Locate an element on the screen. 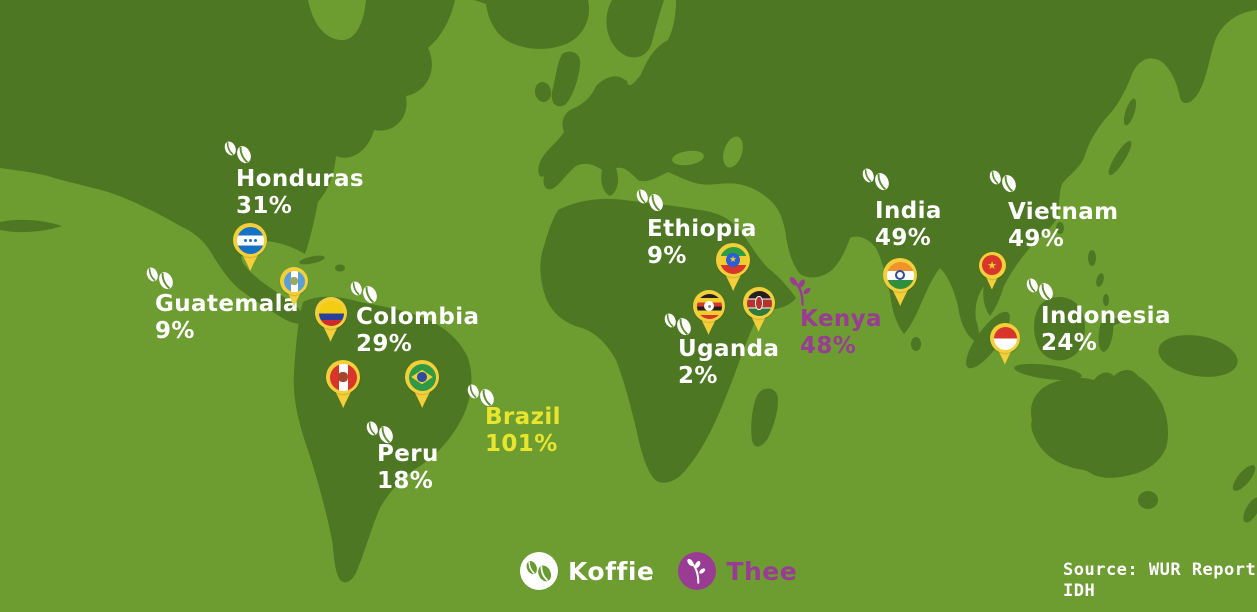 This screenshot has width=1257, height=612. country-value: 48% is located at coordinates (828, 346).